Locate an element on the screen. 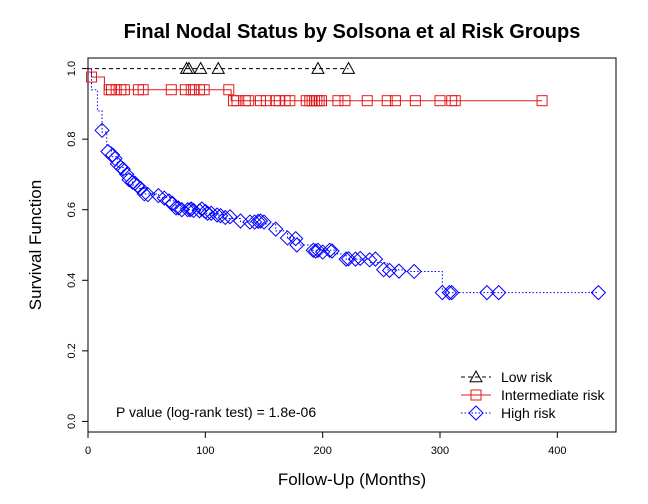  y-tick-label: 1.0 is located at coordinates (72, 68).